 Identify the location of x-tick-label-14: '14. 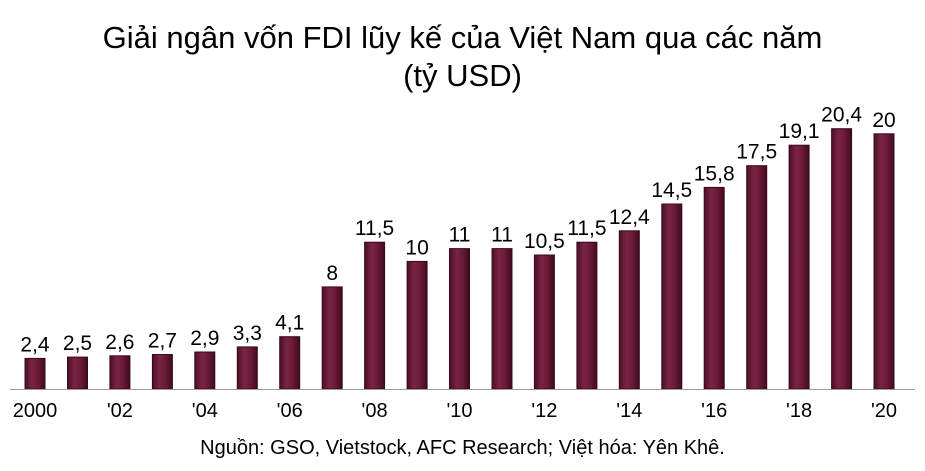
(629, 411).